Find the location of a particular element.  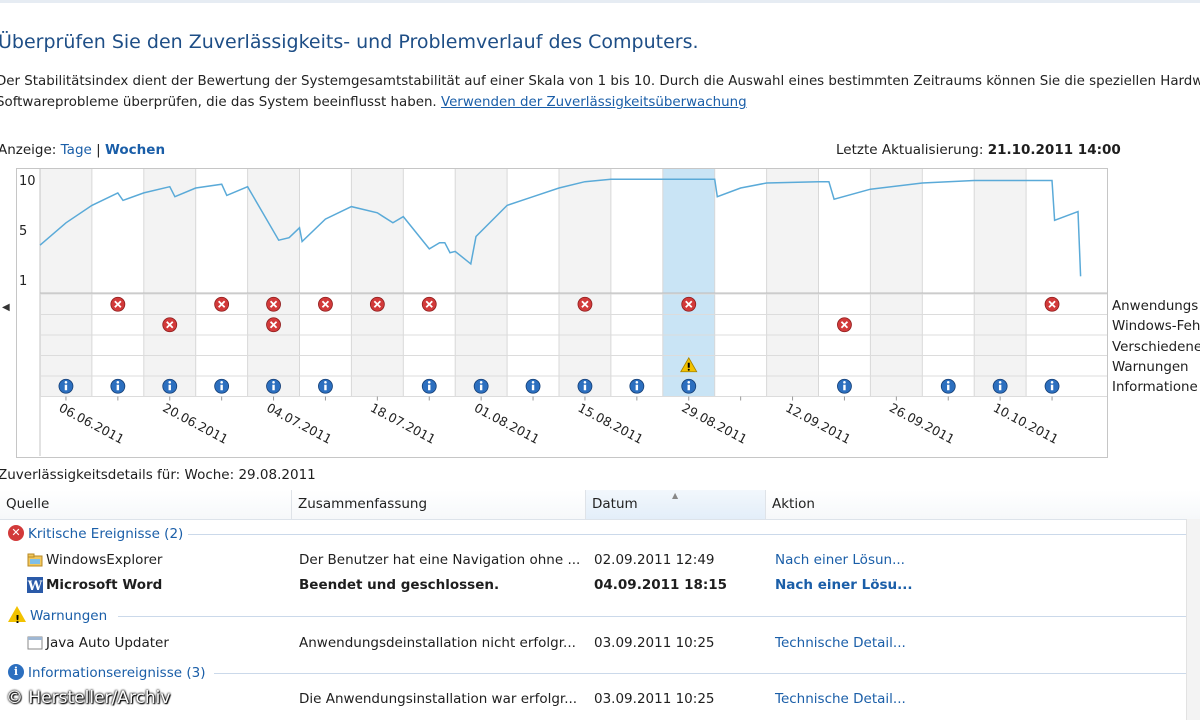

information-icon: i is located at coordinates (16, 672).